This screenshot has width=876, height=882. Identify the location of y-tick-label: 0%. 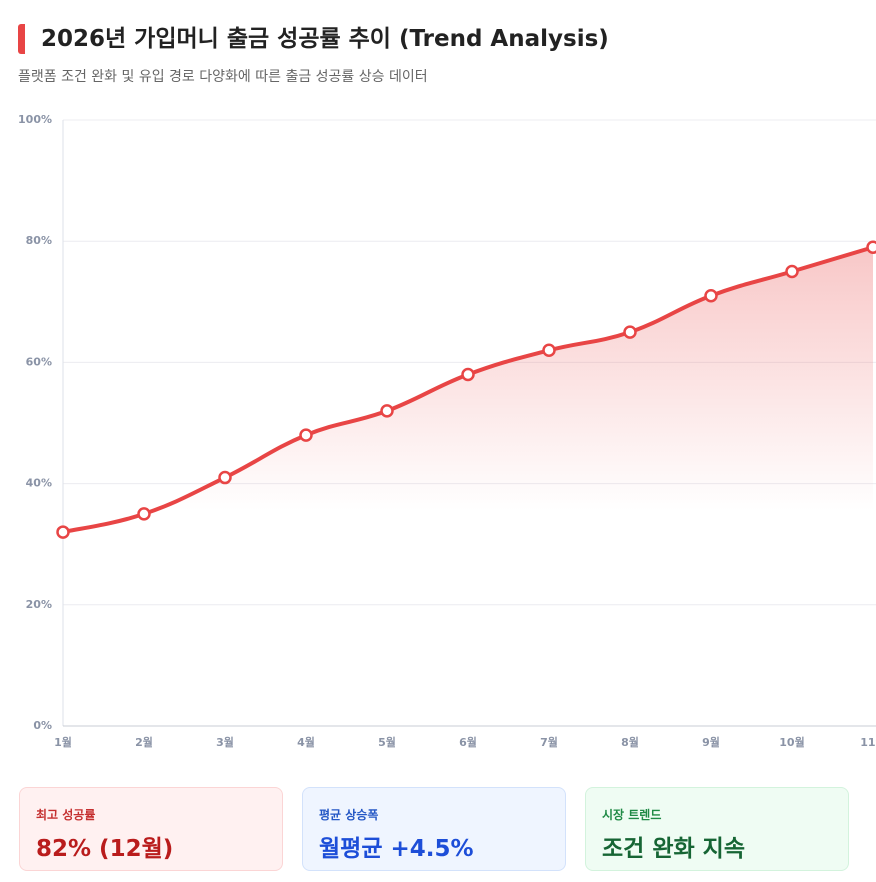
(42, 725).